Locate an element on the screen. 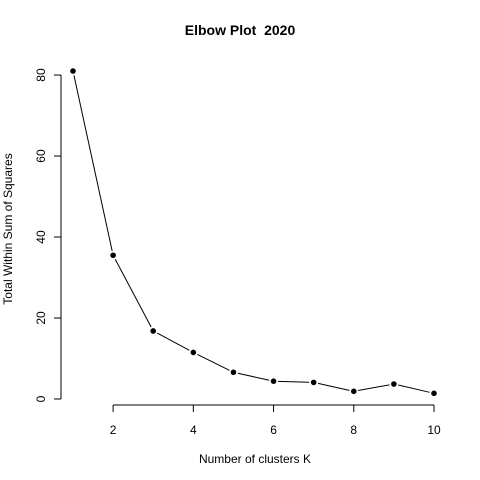 The width and height of the screenshot is (480, 480). y-tick-label: 80 is located at coordinates (41, 75).